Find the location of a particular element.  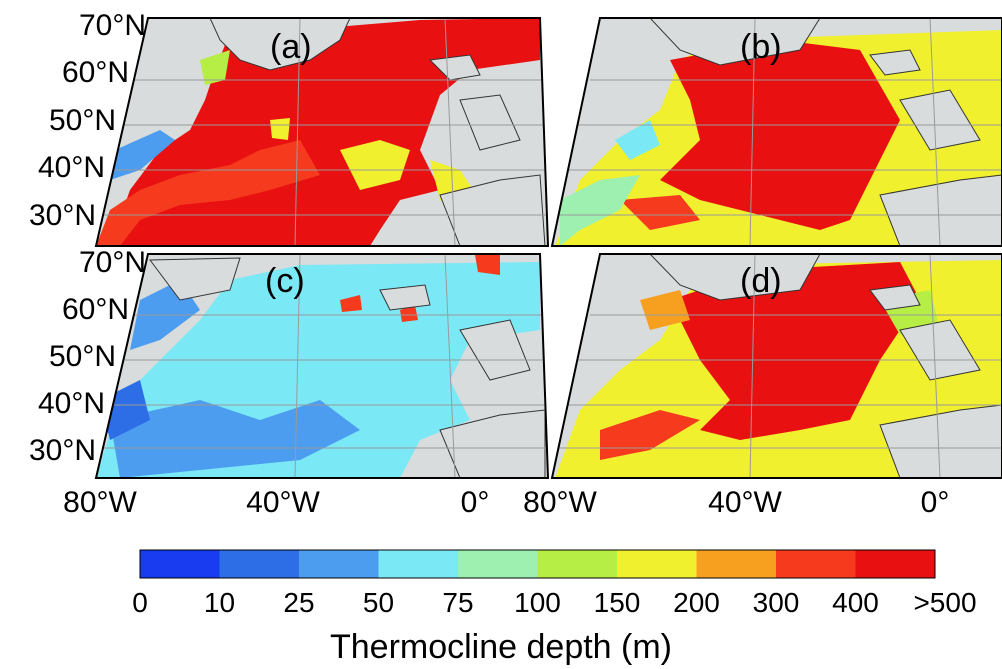

ocean-cyan is located at coordinates (637, 140).